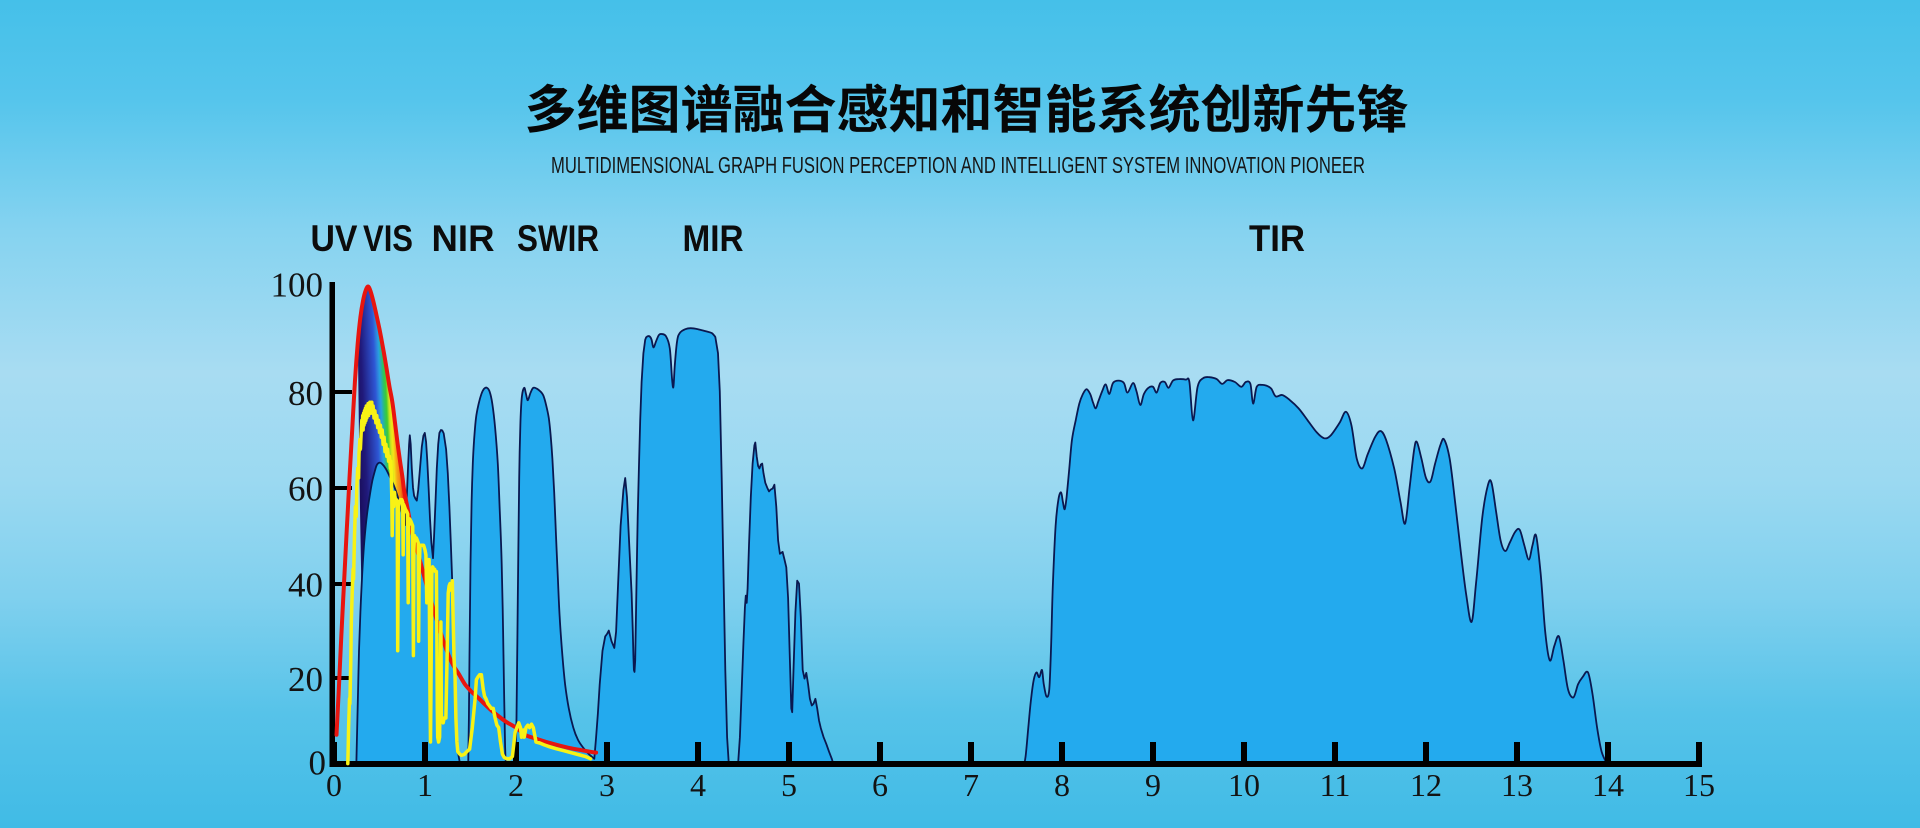 The width and height of the screenshot is (1920, 828). Describe the element at coordinates (713, 238) in the screenshot. I see `svg-text: MIR` at that location.